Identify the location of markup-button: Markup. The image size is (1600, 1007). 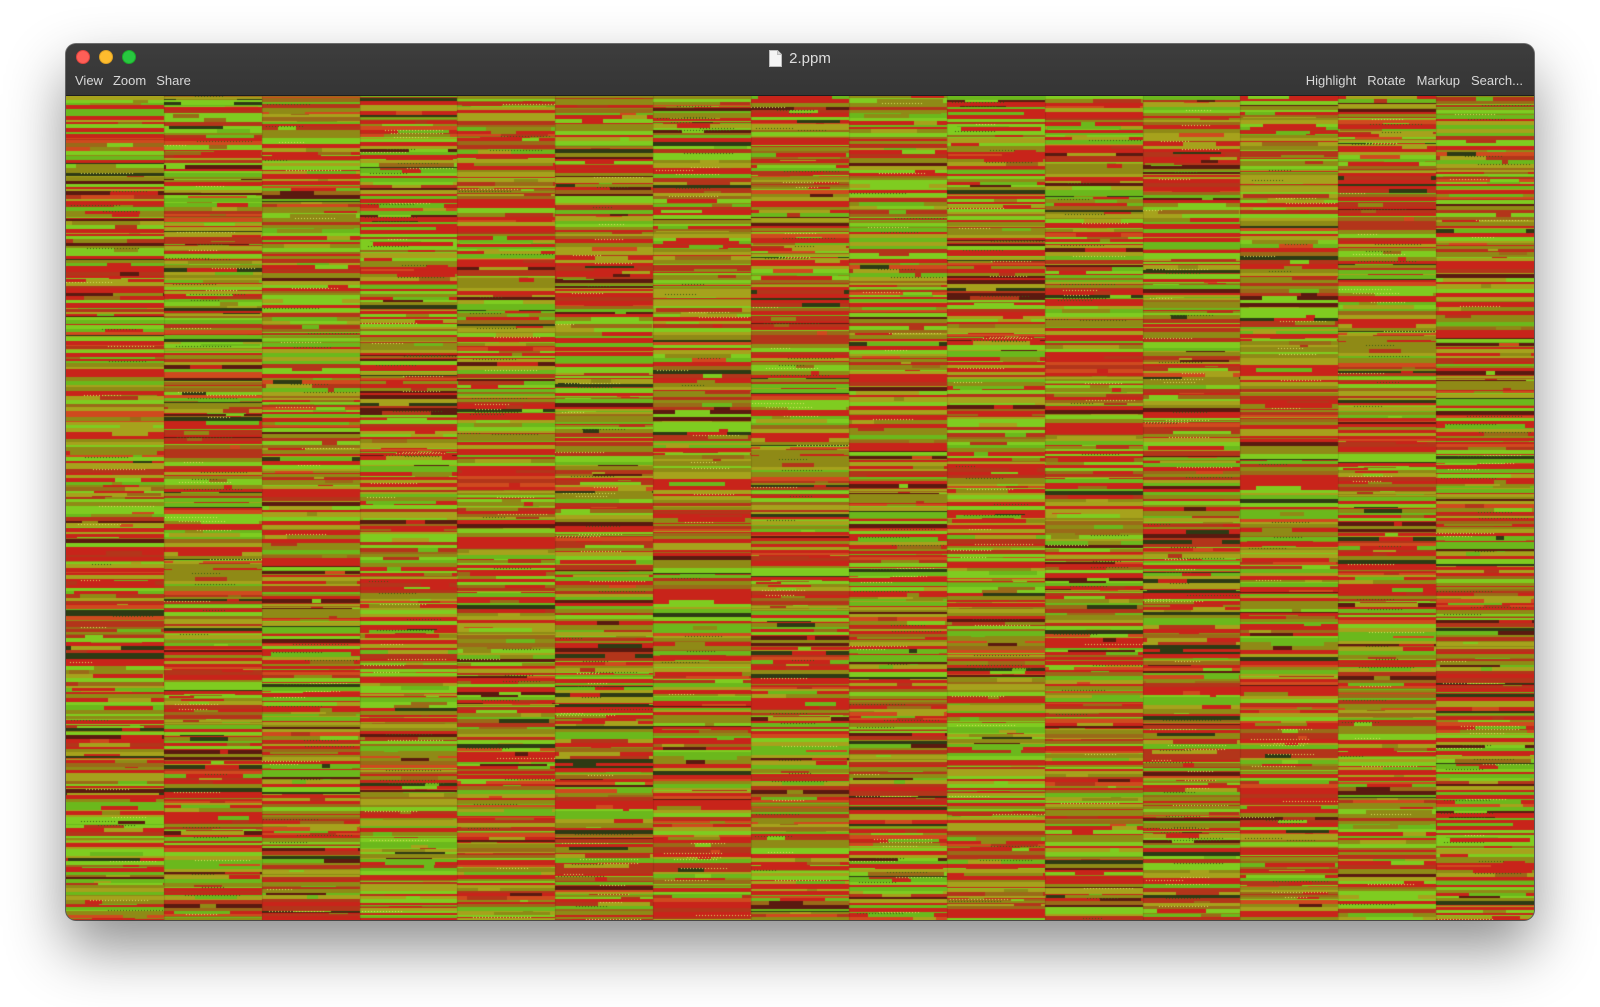
(1438, 80).